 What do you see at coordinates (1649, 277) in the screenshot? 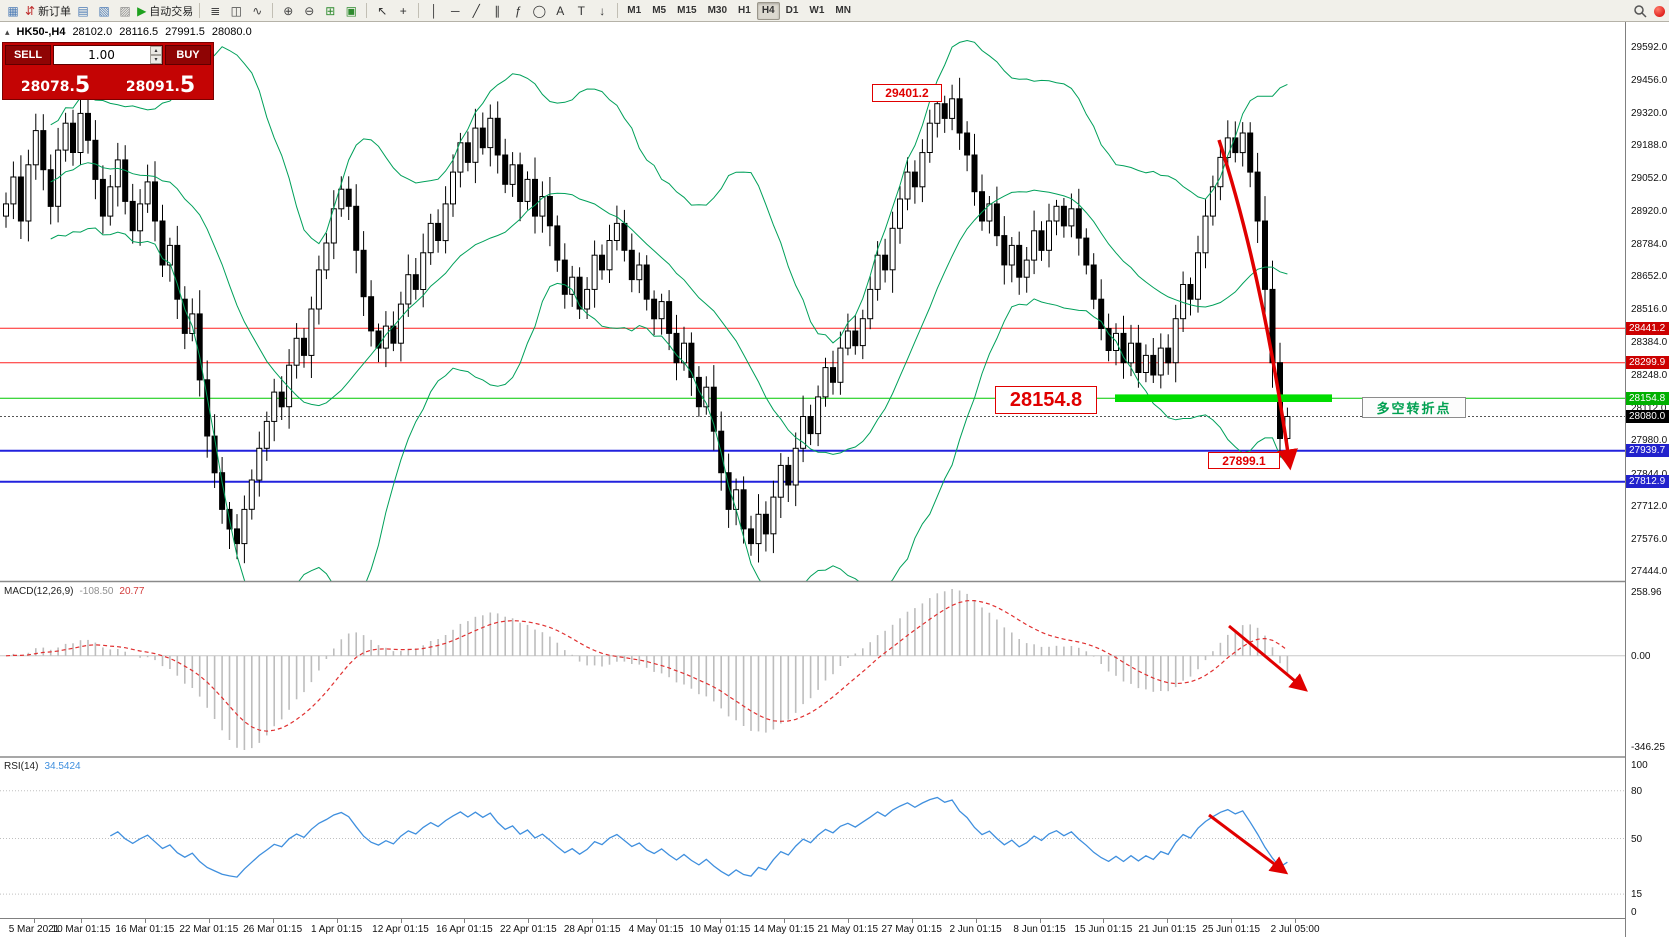
I see `price-tick: 28652.0` at bounding box center [1649, 277].